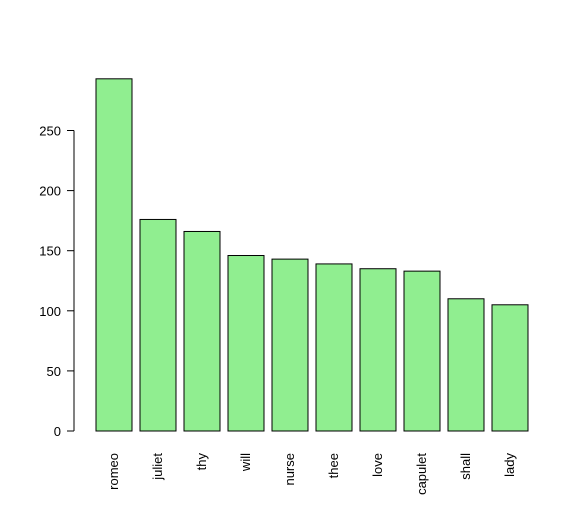 The height and width of the screenshot is (532, 587). I want to click on bar-thy, so click(202, 331).